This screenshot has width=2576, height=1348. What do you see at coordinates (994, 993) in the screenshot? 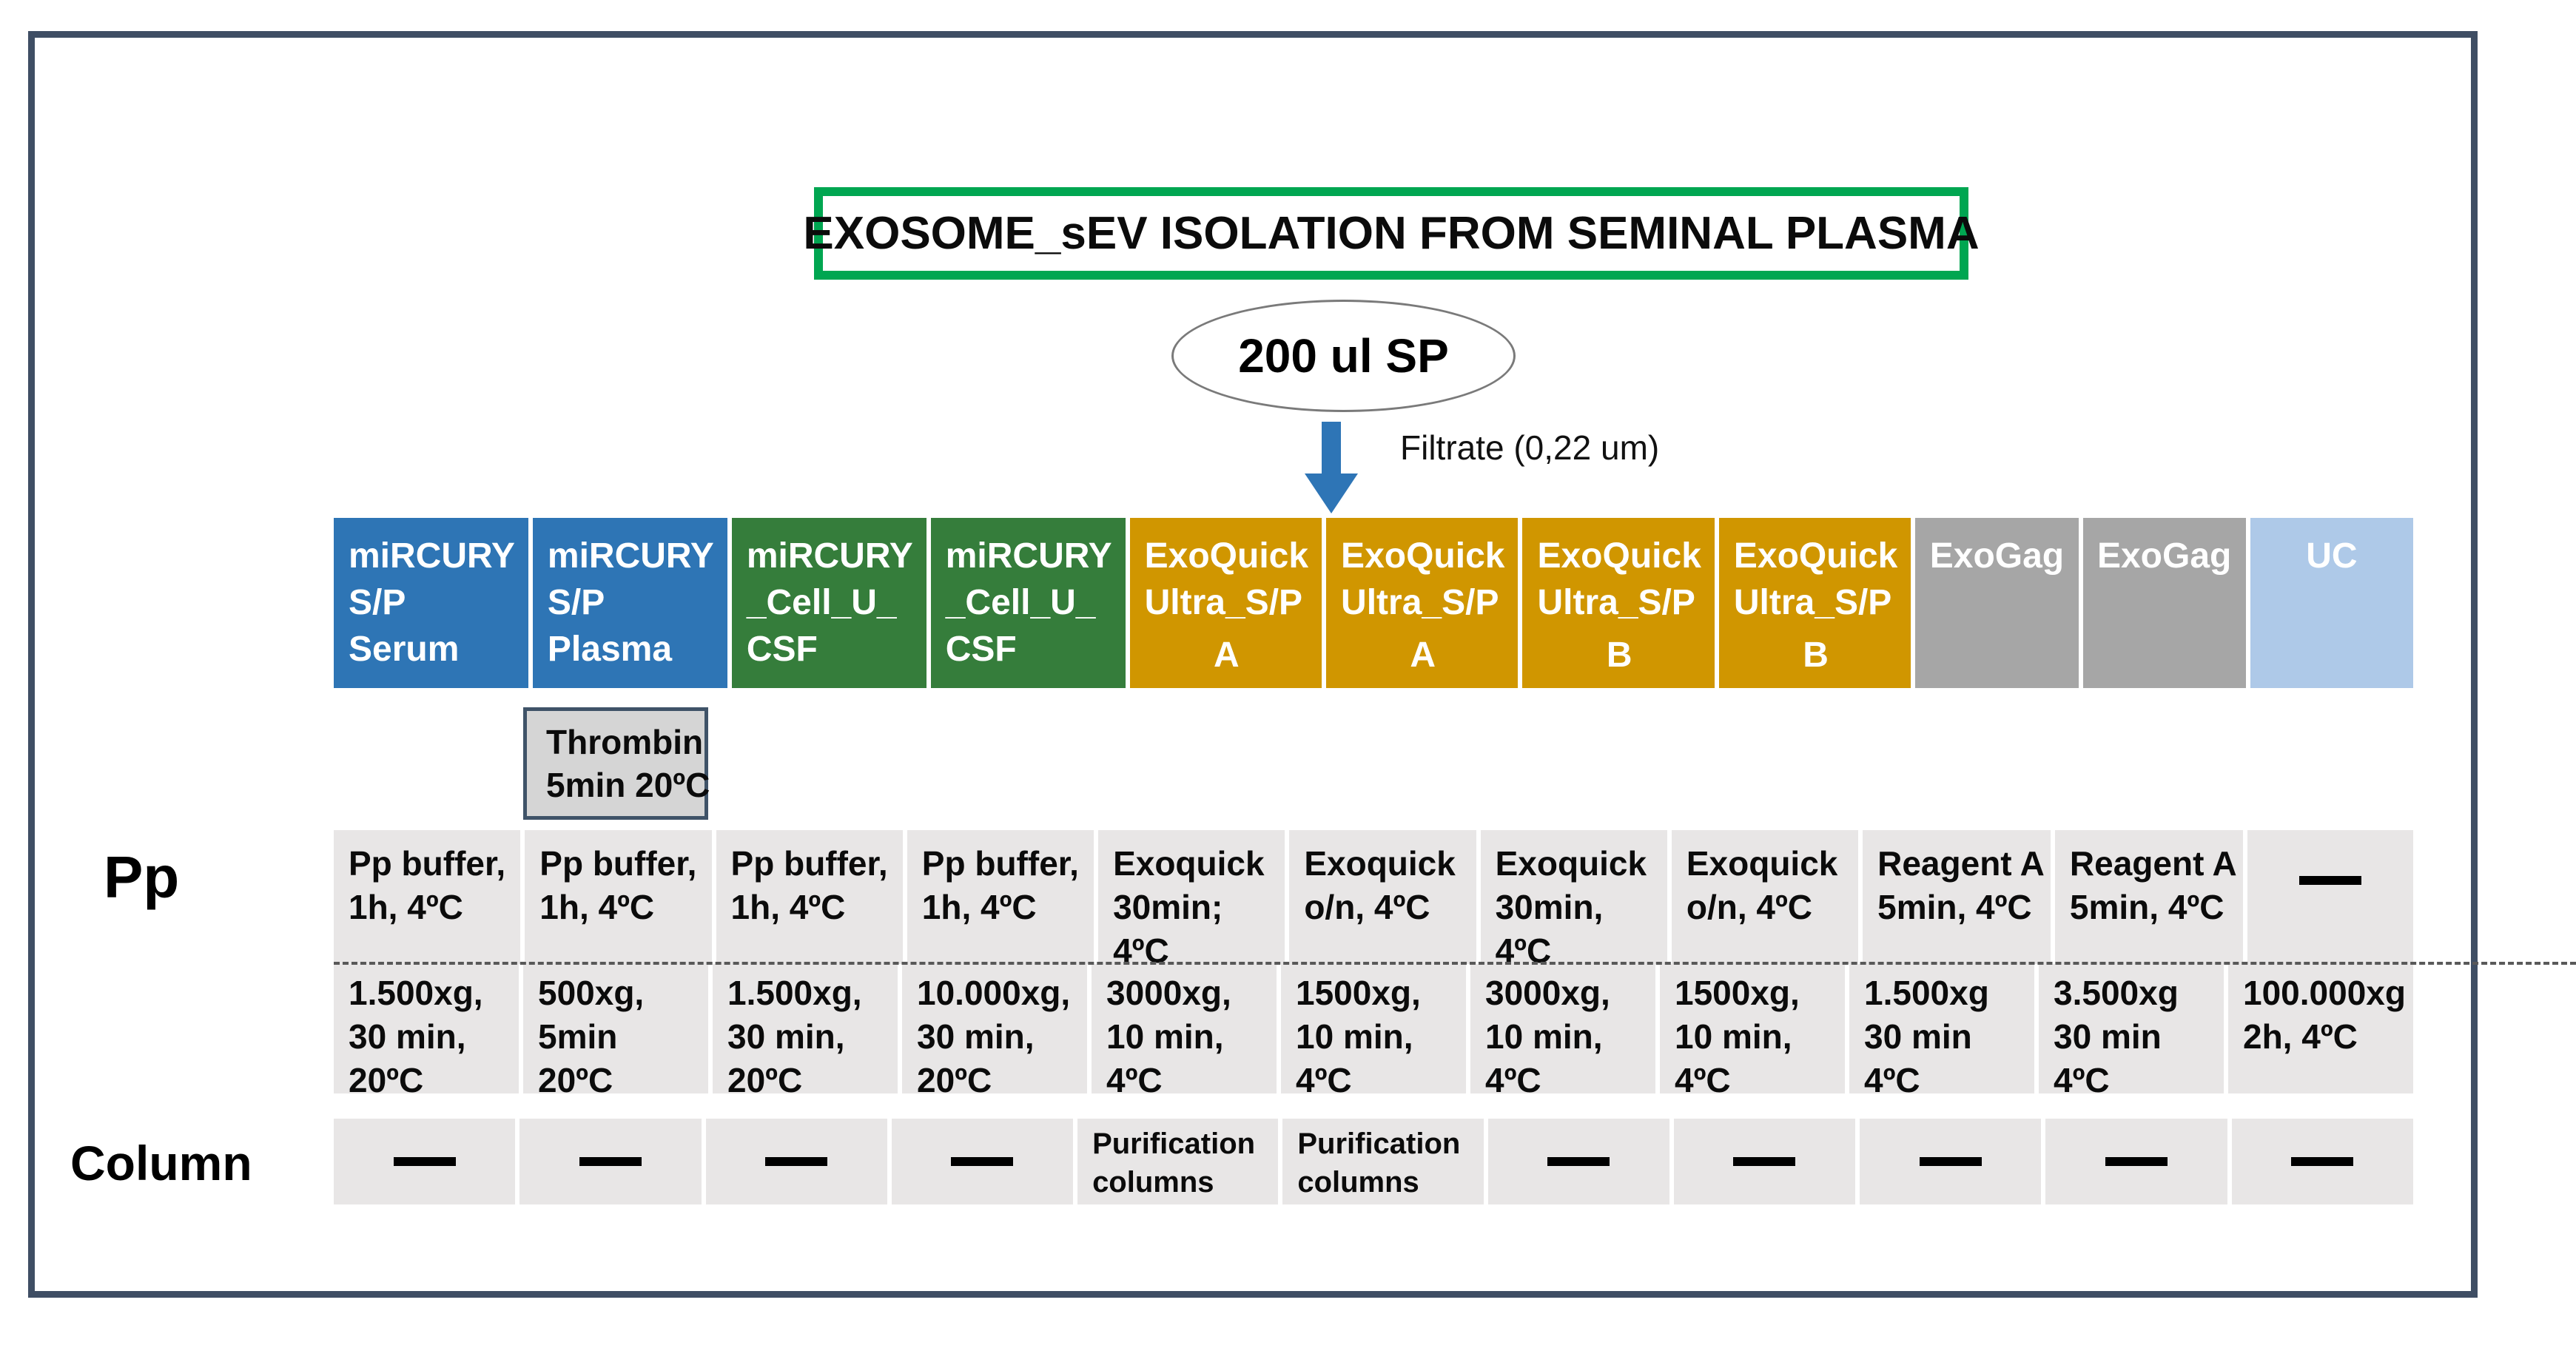
I see `cell-text-line: 10.000xg,` at bounding box center [994, 993].